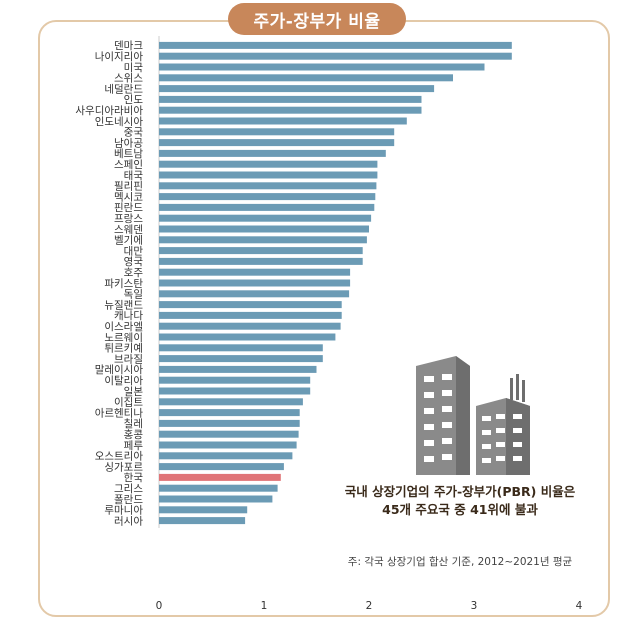  What do you see at coordinates (283, 121) in the screenshot?
I see `bar-인도네시아` at bounding box center [283, 121].